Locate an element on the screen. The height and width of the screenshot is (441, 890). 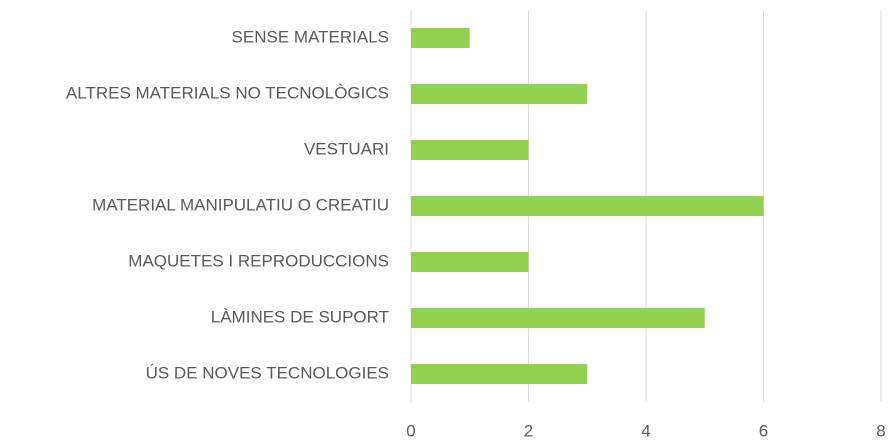
x-tick-label: 6 is located at coordinates (763, 430).